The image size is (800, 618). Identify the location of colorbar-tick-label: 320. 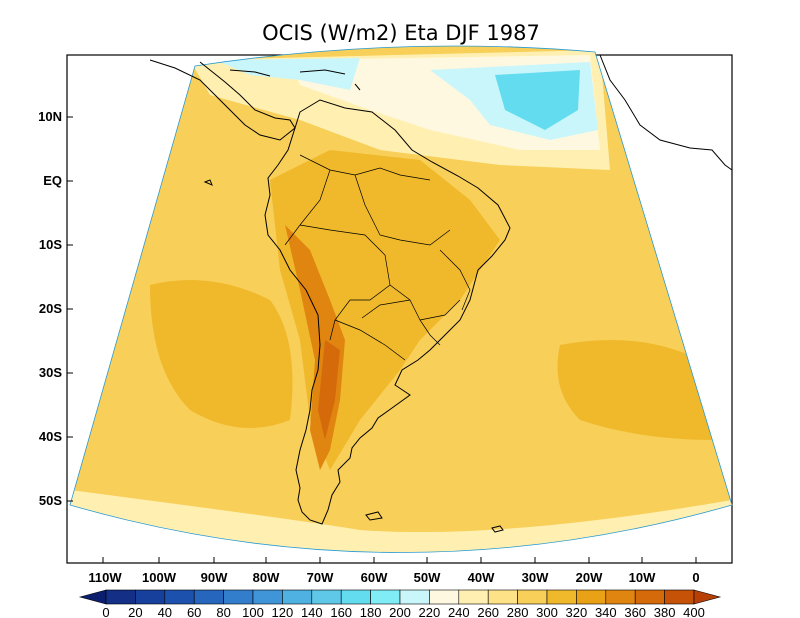
(577, 611).